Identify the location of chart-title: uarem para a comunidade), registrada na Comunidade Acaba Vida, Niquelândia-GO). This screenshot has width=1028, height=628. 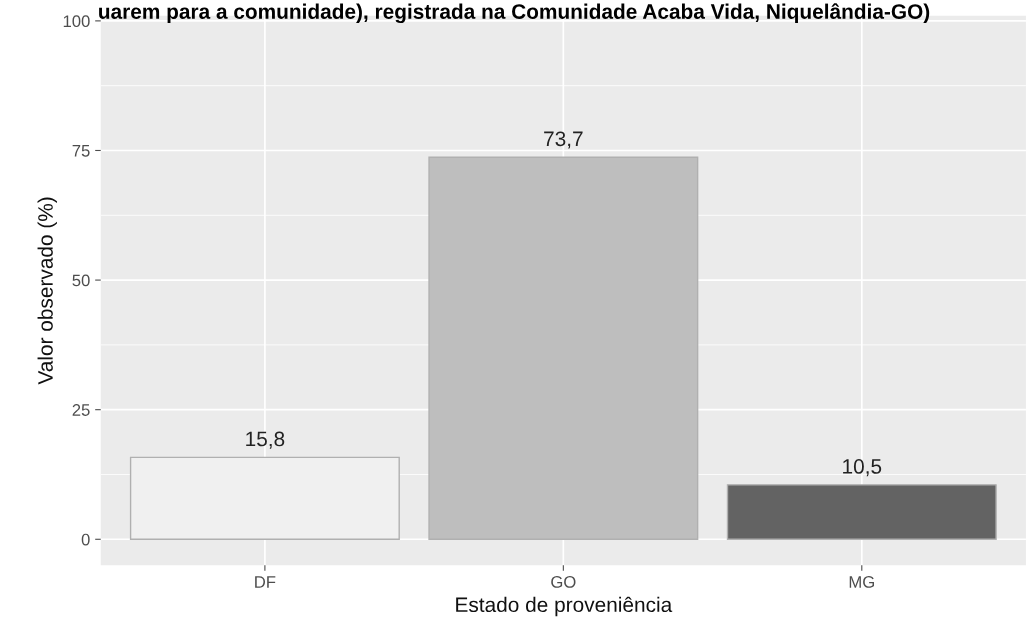
(514, 13).